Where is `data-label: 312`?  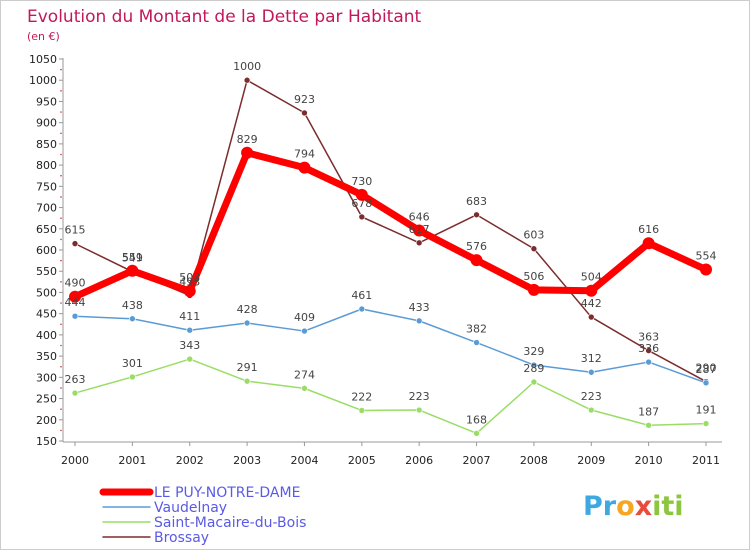 data-label: 312 is located at coordinates (591, 358).